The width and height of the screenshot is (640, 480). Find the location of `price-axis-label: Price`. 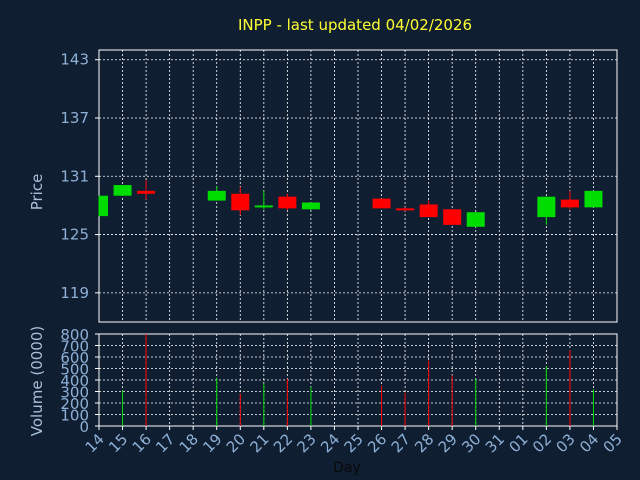

price-axis-label: Price is located at coordinates (37, 192).